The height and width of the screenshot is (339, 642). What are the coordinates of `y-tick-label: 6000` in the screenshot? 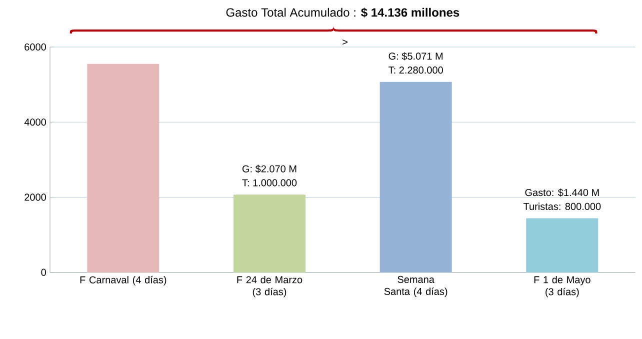 It's located at (35, 47).